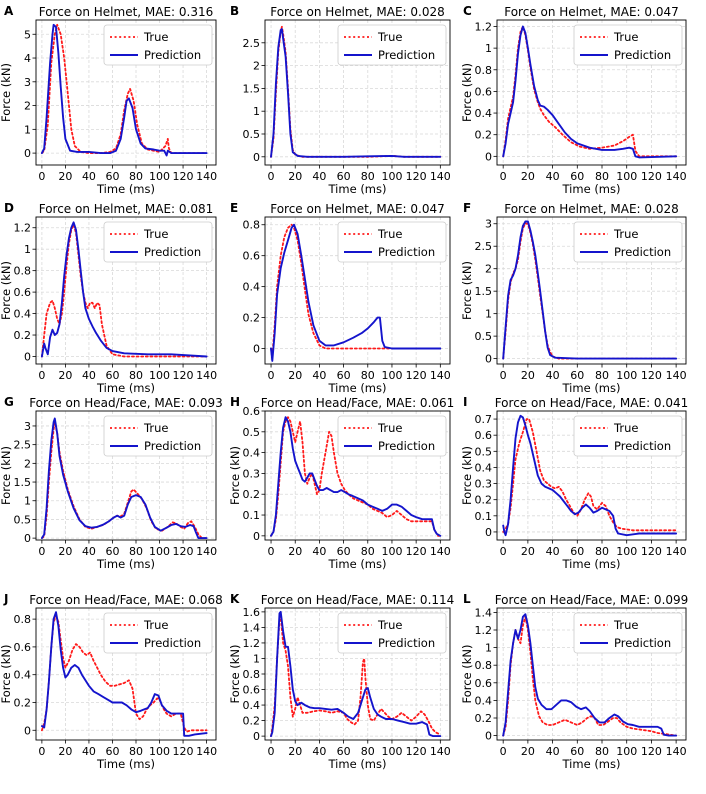 The image size is (706, 794). Describe the element at coordinates (252, 674) in the screenshot. I see `y-tick-label: 0.8` at that location.